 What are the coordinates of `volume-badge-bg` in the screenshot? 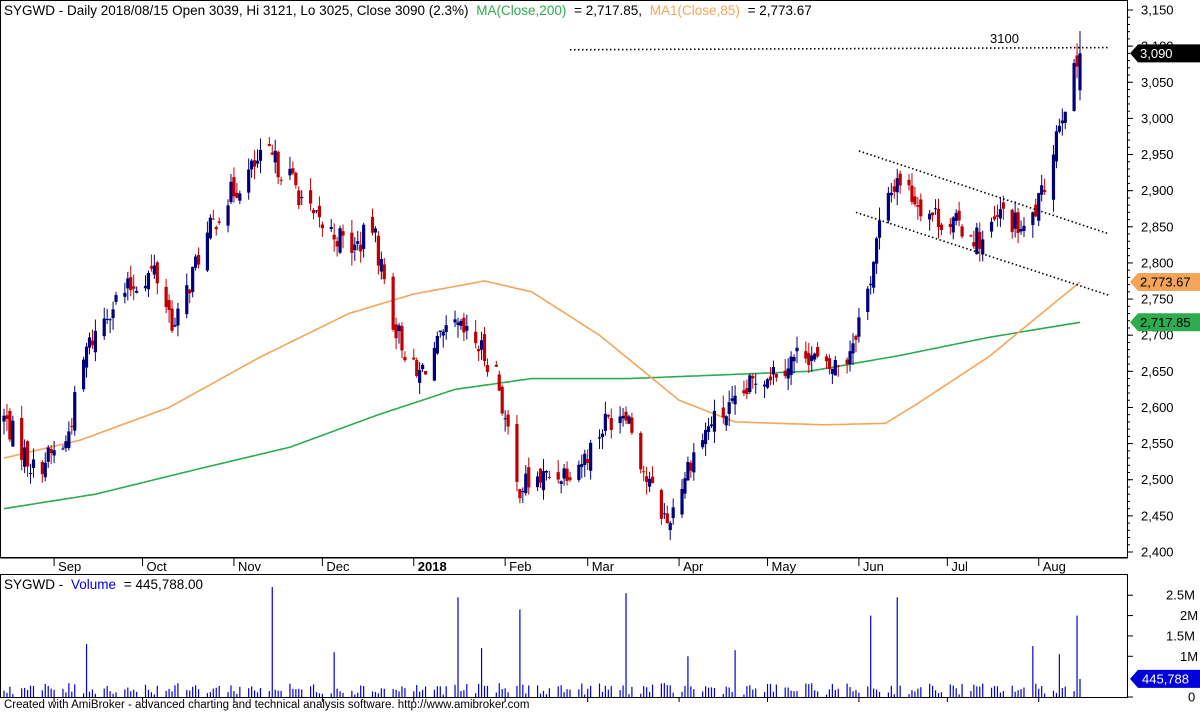 It's located at (1165, 678).